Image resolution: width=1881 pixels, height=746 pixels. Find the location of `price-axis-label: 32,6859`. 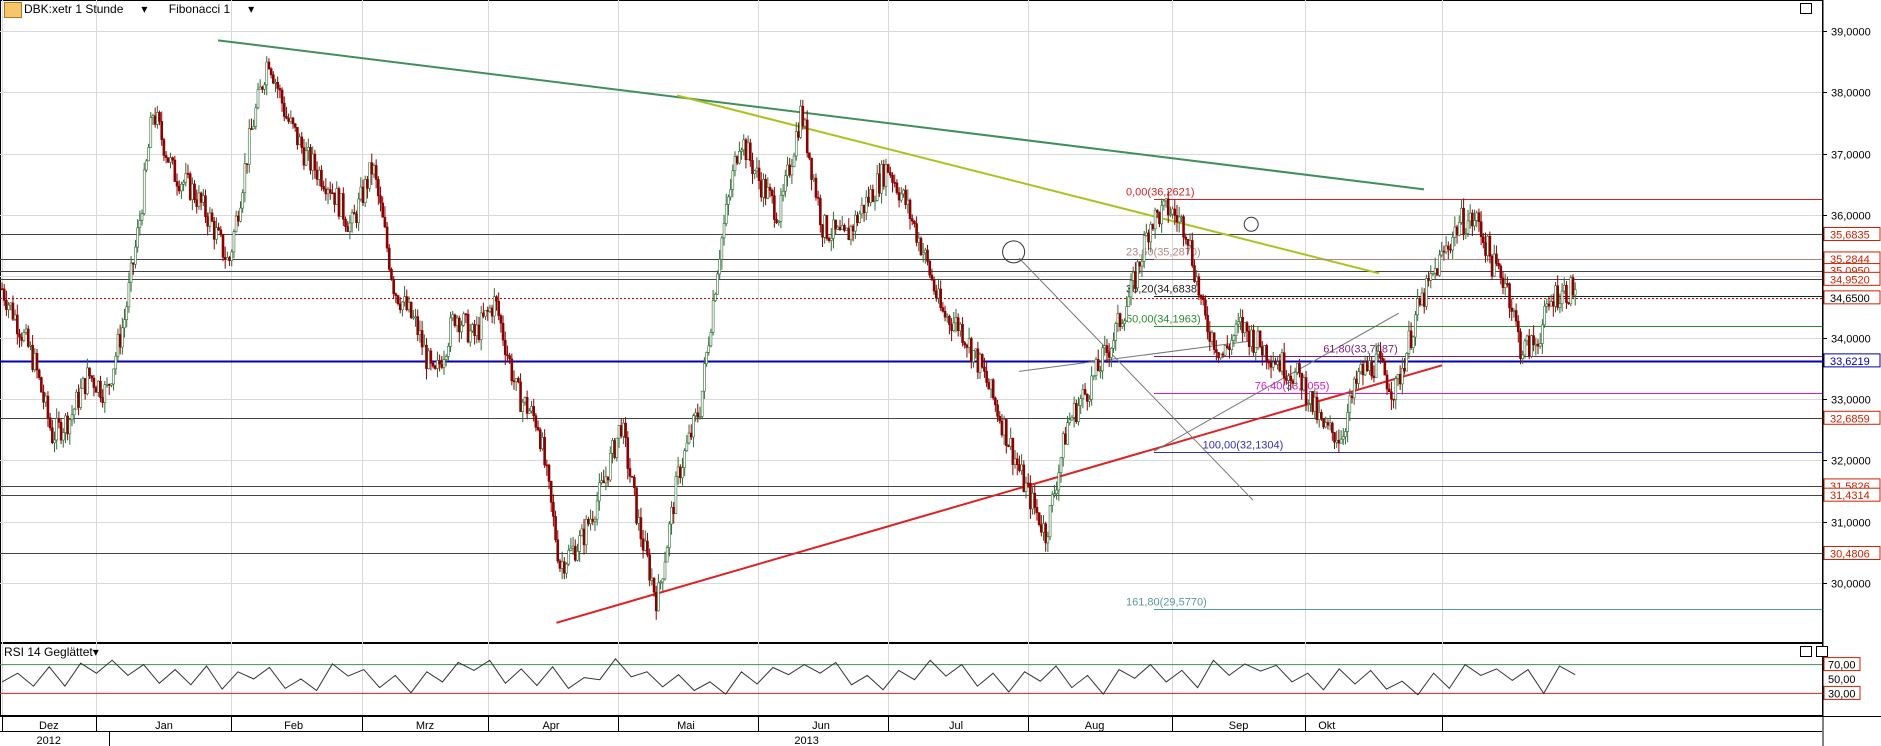

price-axis-label: 32,6859 is located at coordinates (1850, 419).